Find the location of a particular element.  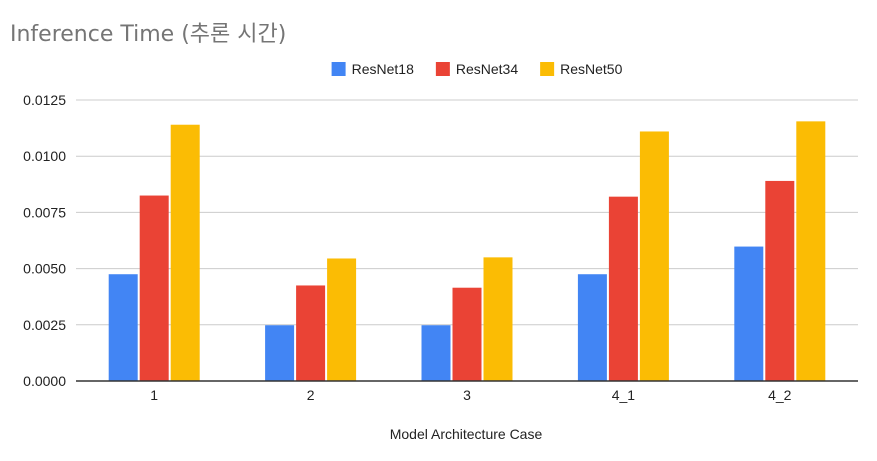

y-tick-label: 0.0025 is located at coordinates (44, 325).